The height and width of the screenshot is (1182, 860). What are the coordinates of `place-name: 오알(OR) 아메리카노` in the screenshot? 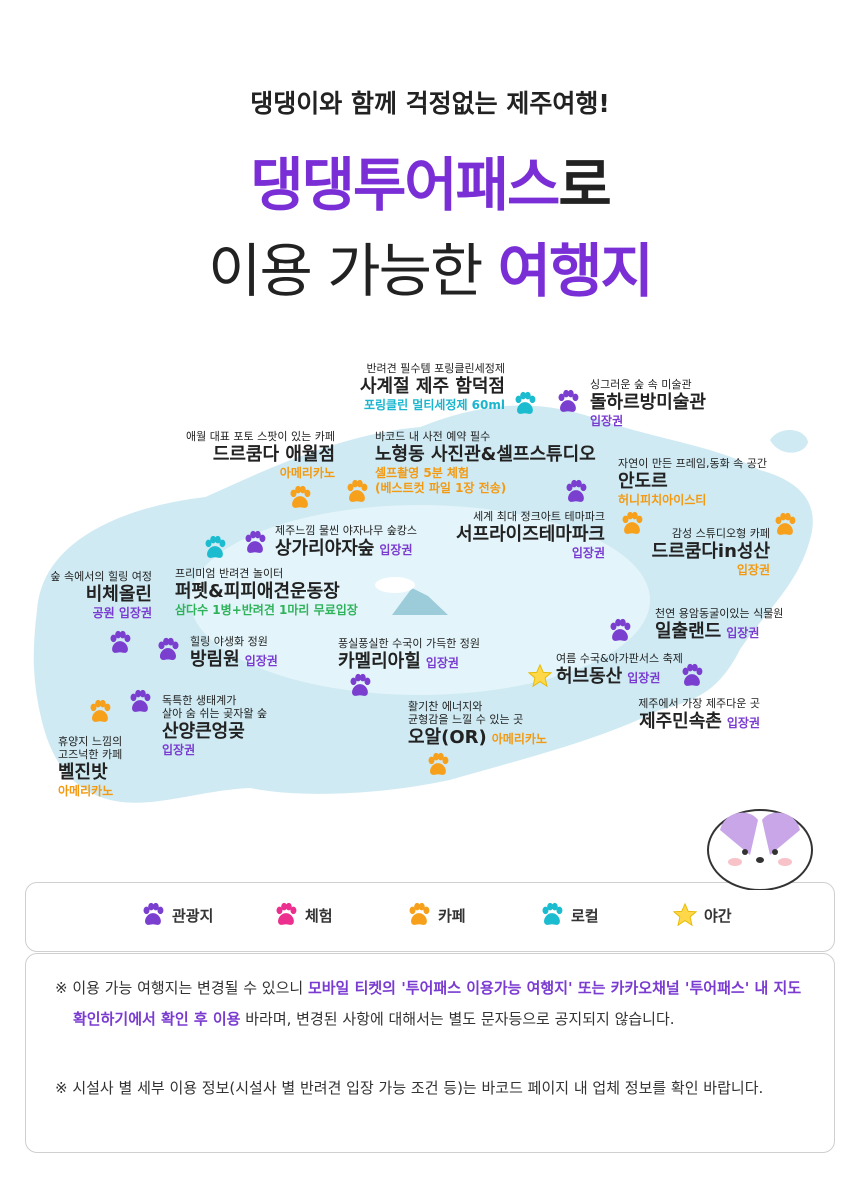 It's located at (477, 737).